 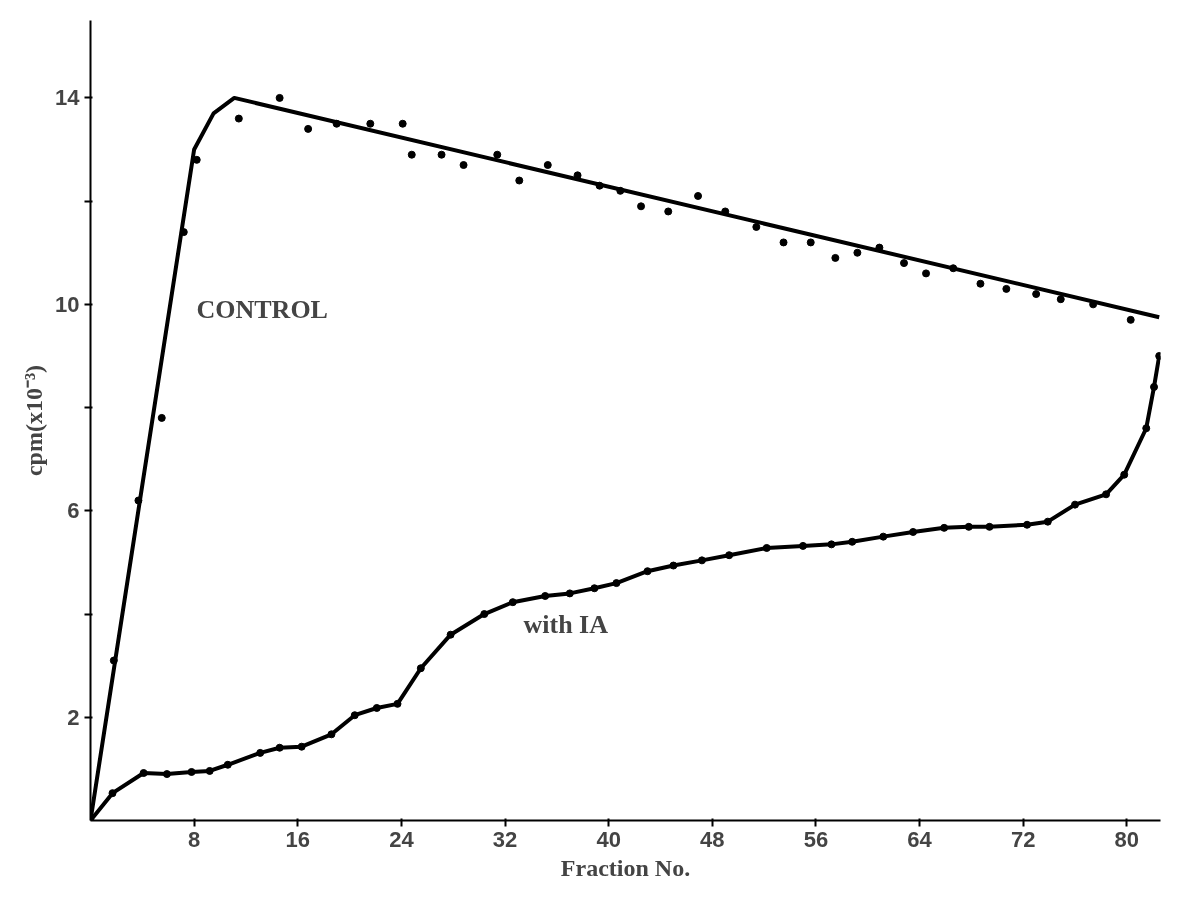 What do you see at coordinates (1023, 839) in the screenshot?
I see `x-tick-label: 72` at bounding box center [1023, 839].